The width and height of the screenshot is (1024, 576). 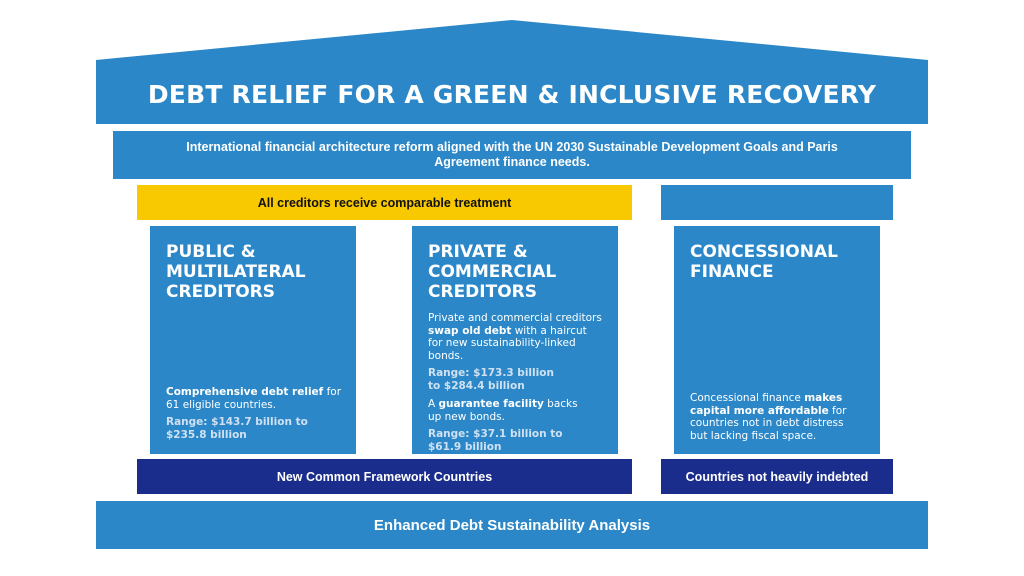 What do you see at coordinates (495, 440) in the screenshot?
I see `pillar-private-range-2: Range: $37.1 billion to $61.9 billion` at bounding box center [495, 440].